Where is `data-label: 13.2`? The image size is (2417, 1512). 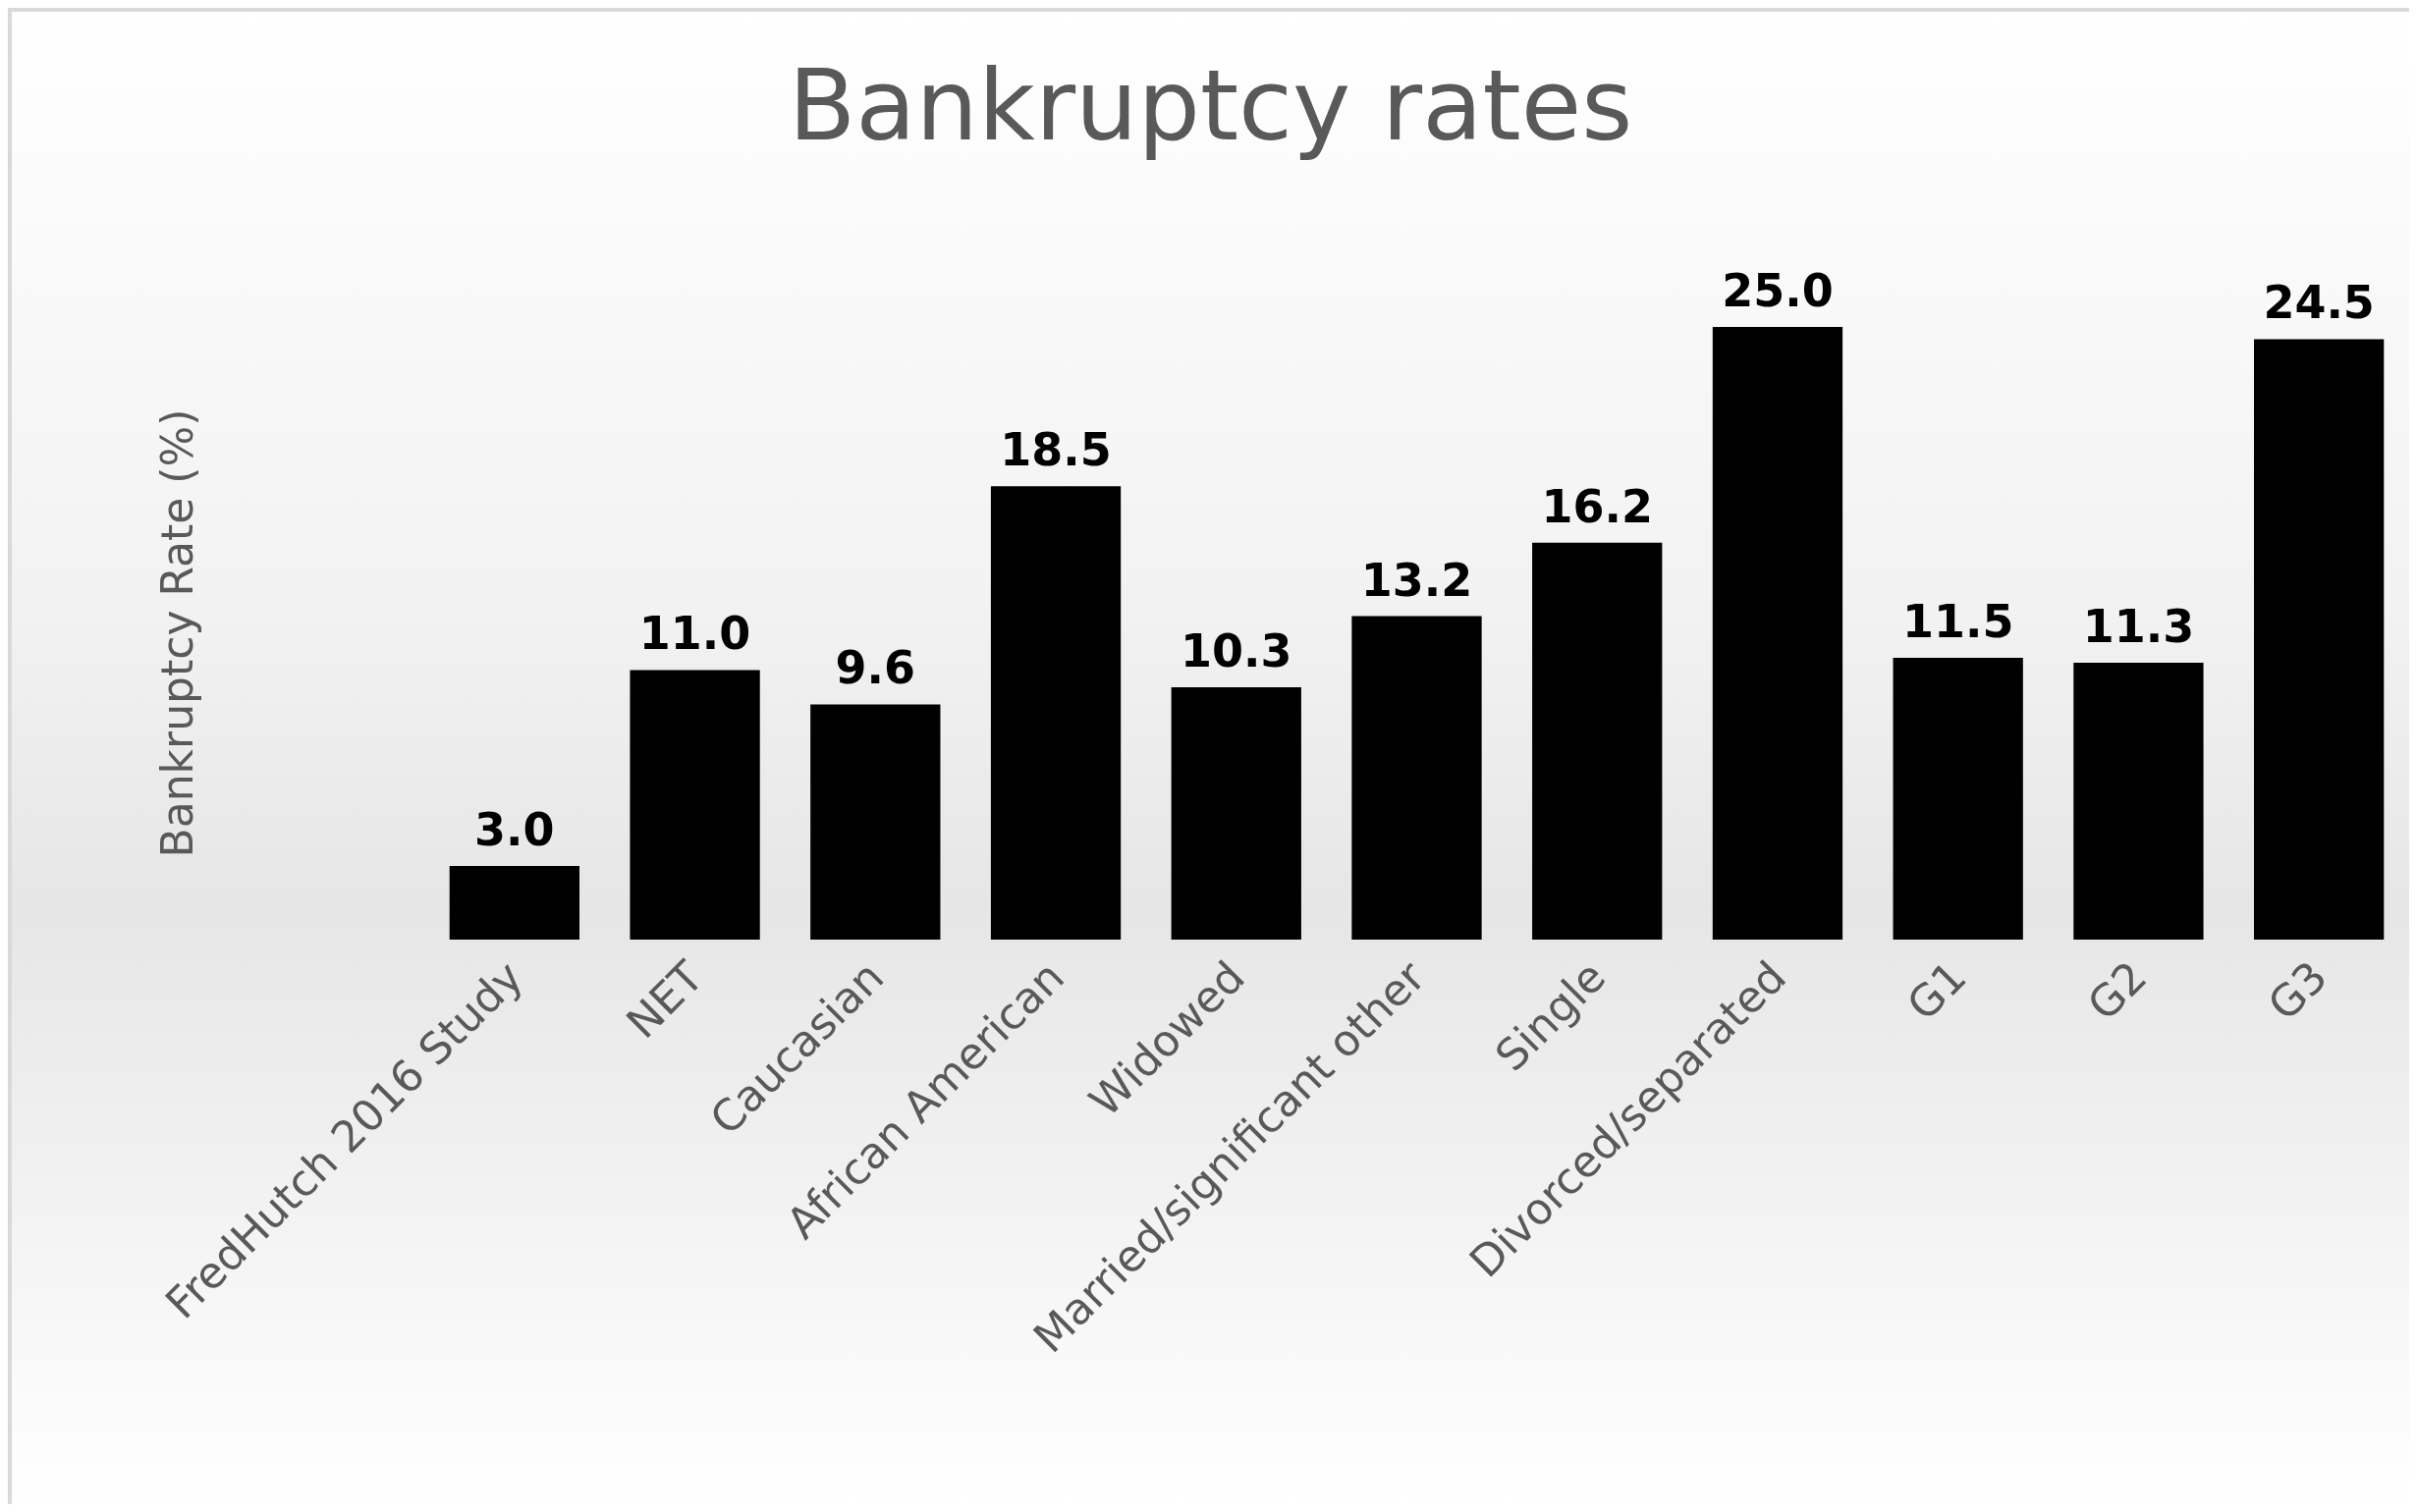
data-label: 13.2 is located at coordinates (1417, 580).